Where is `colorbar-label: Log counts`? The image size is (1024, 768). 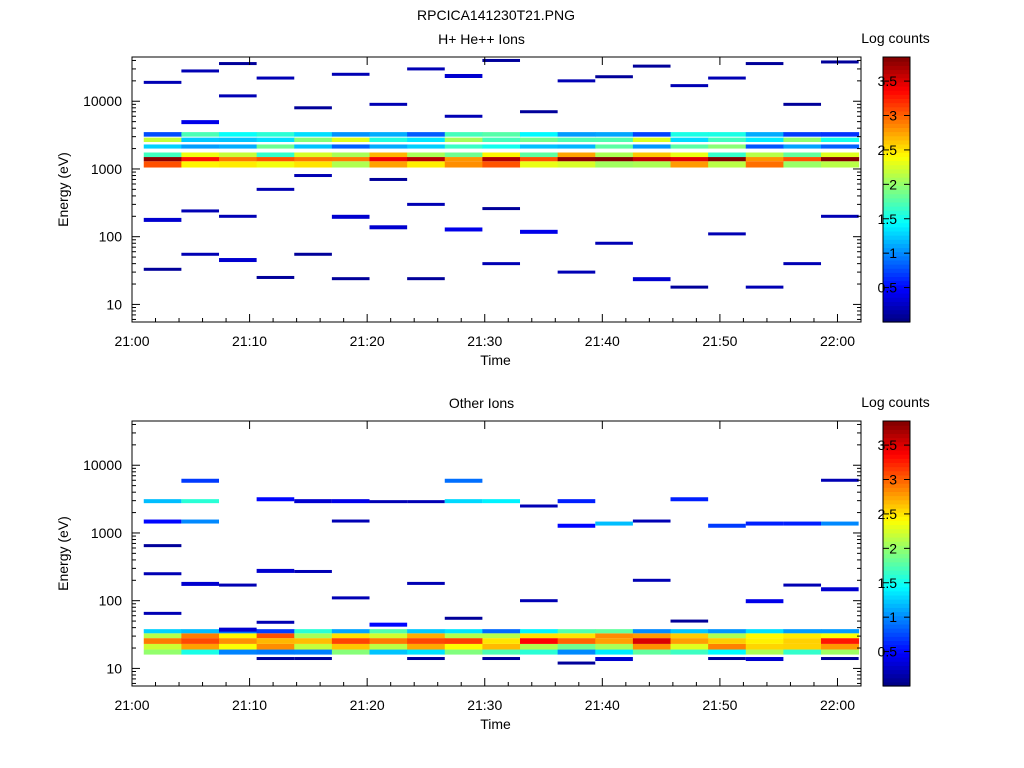 colorbar-label: Log counts is located at coordinates (895, 38).